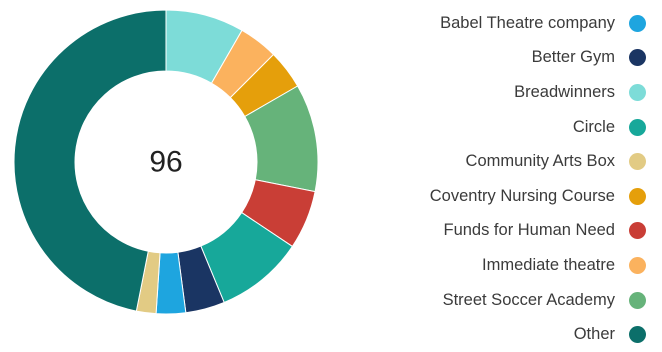 This screenshot has width=662, height=352. I want to click on legend-item-funds-for-human-need: Funds for Human Need, so click(538, 231).